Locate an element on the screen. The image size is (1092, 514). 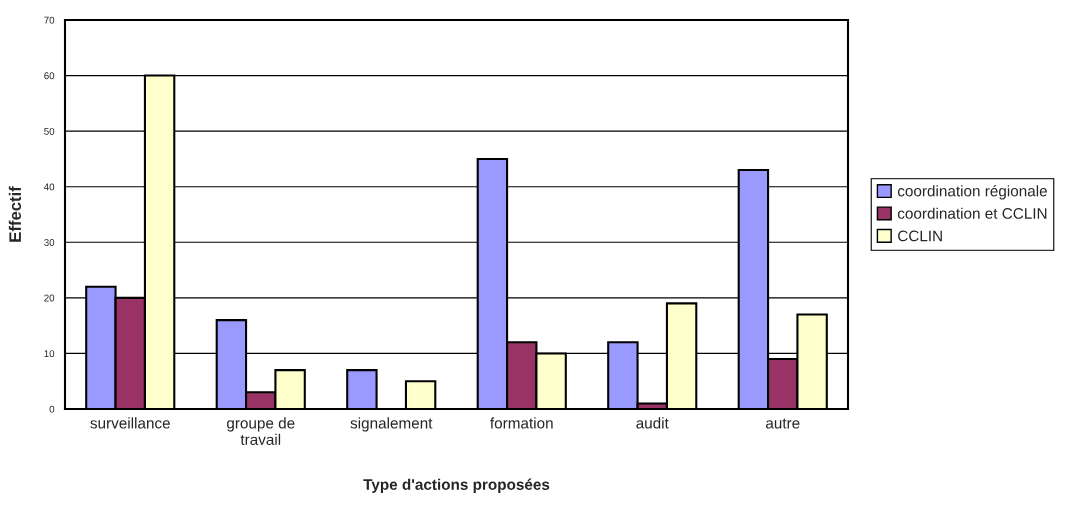
y-tick-label: 50 is located at coordinates (49, 131).